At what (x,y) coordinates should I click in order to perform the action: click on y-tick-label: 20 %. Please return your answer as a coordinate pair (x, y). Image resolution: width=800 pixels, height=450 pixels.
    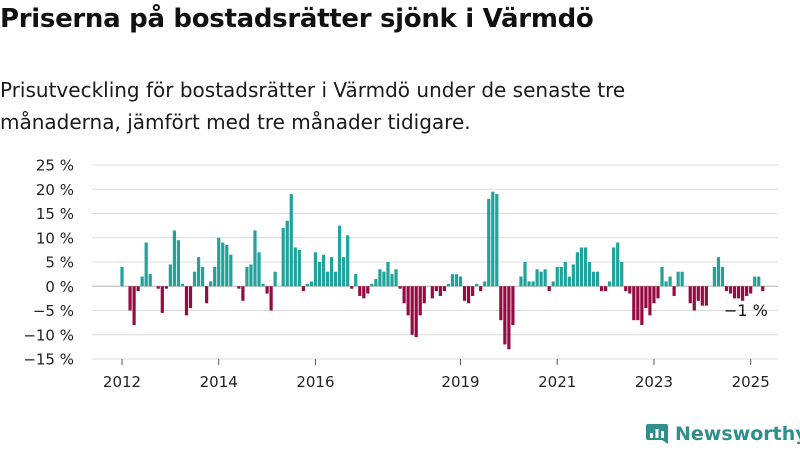
    Looking at the image, I should click on (55, 190).